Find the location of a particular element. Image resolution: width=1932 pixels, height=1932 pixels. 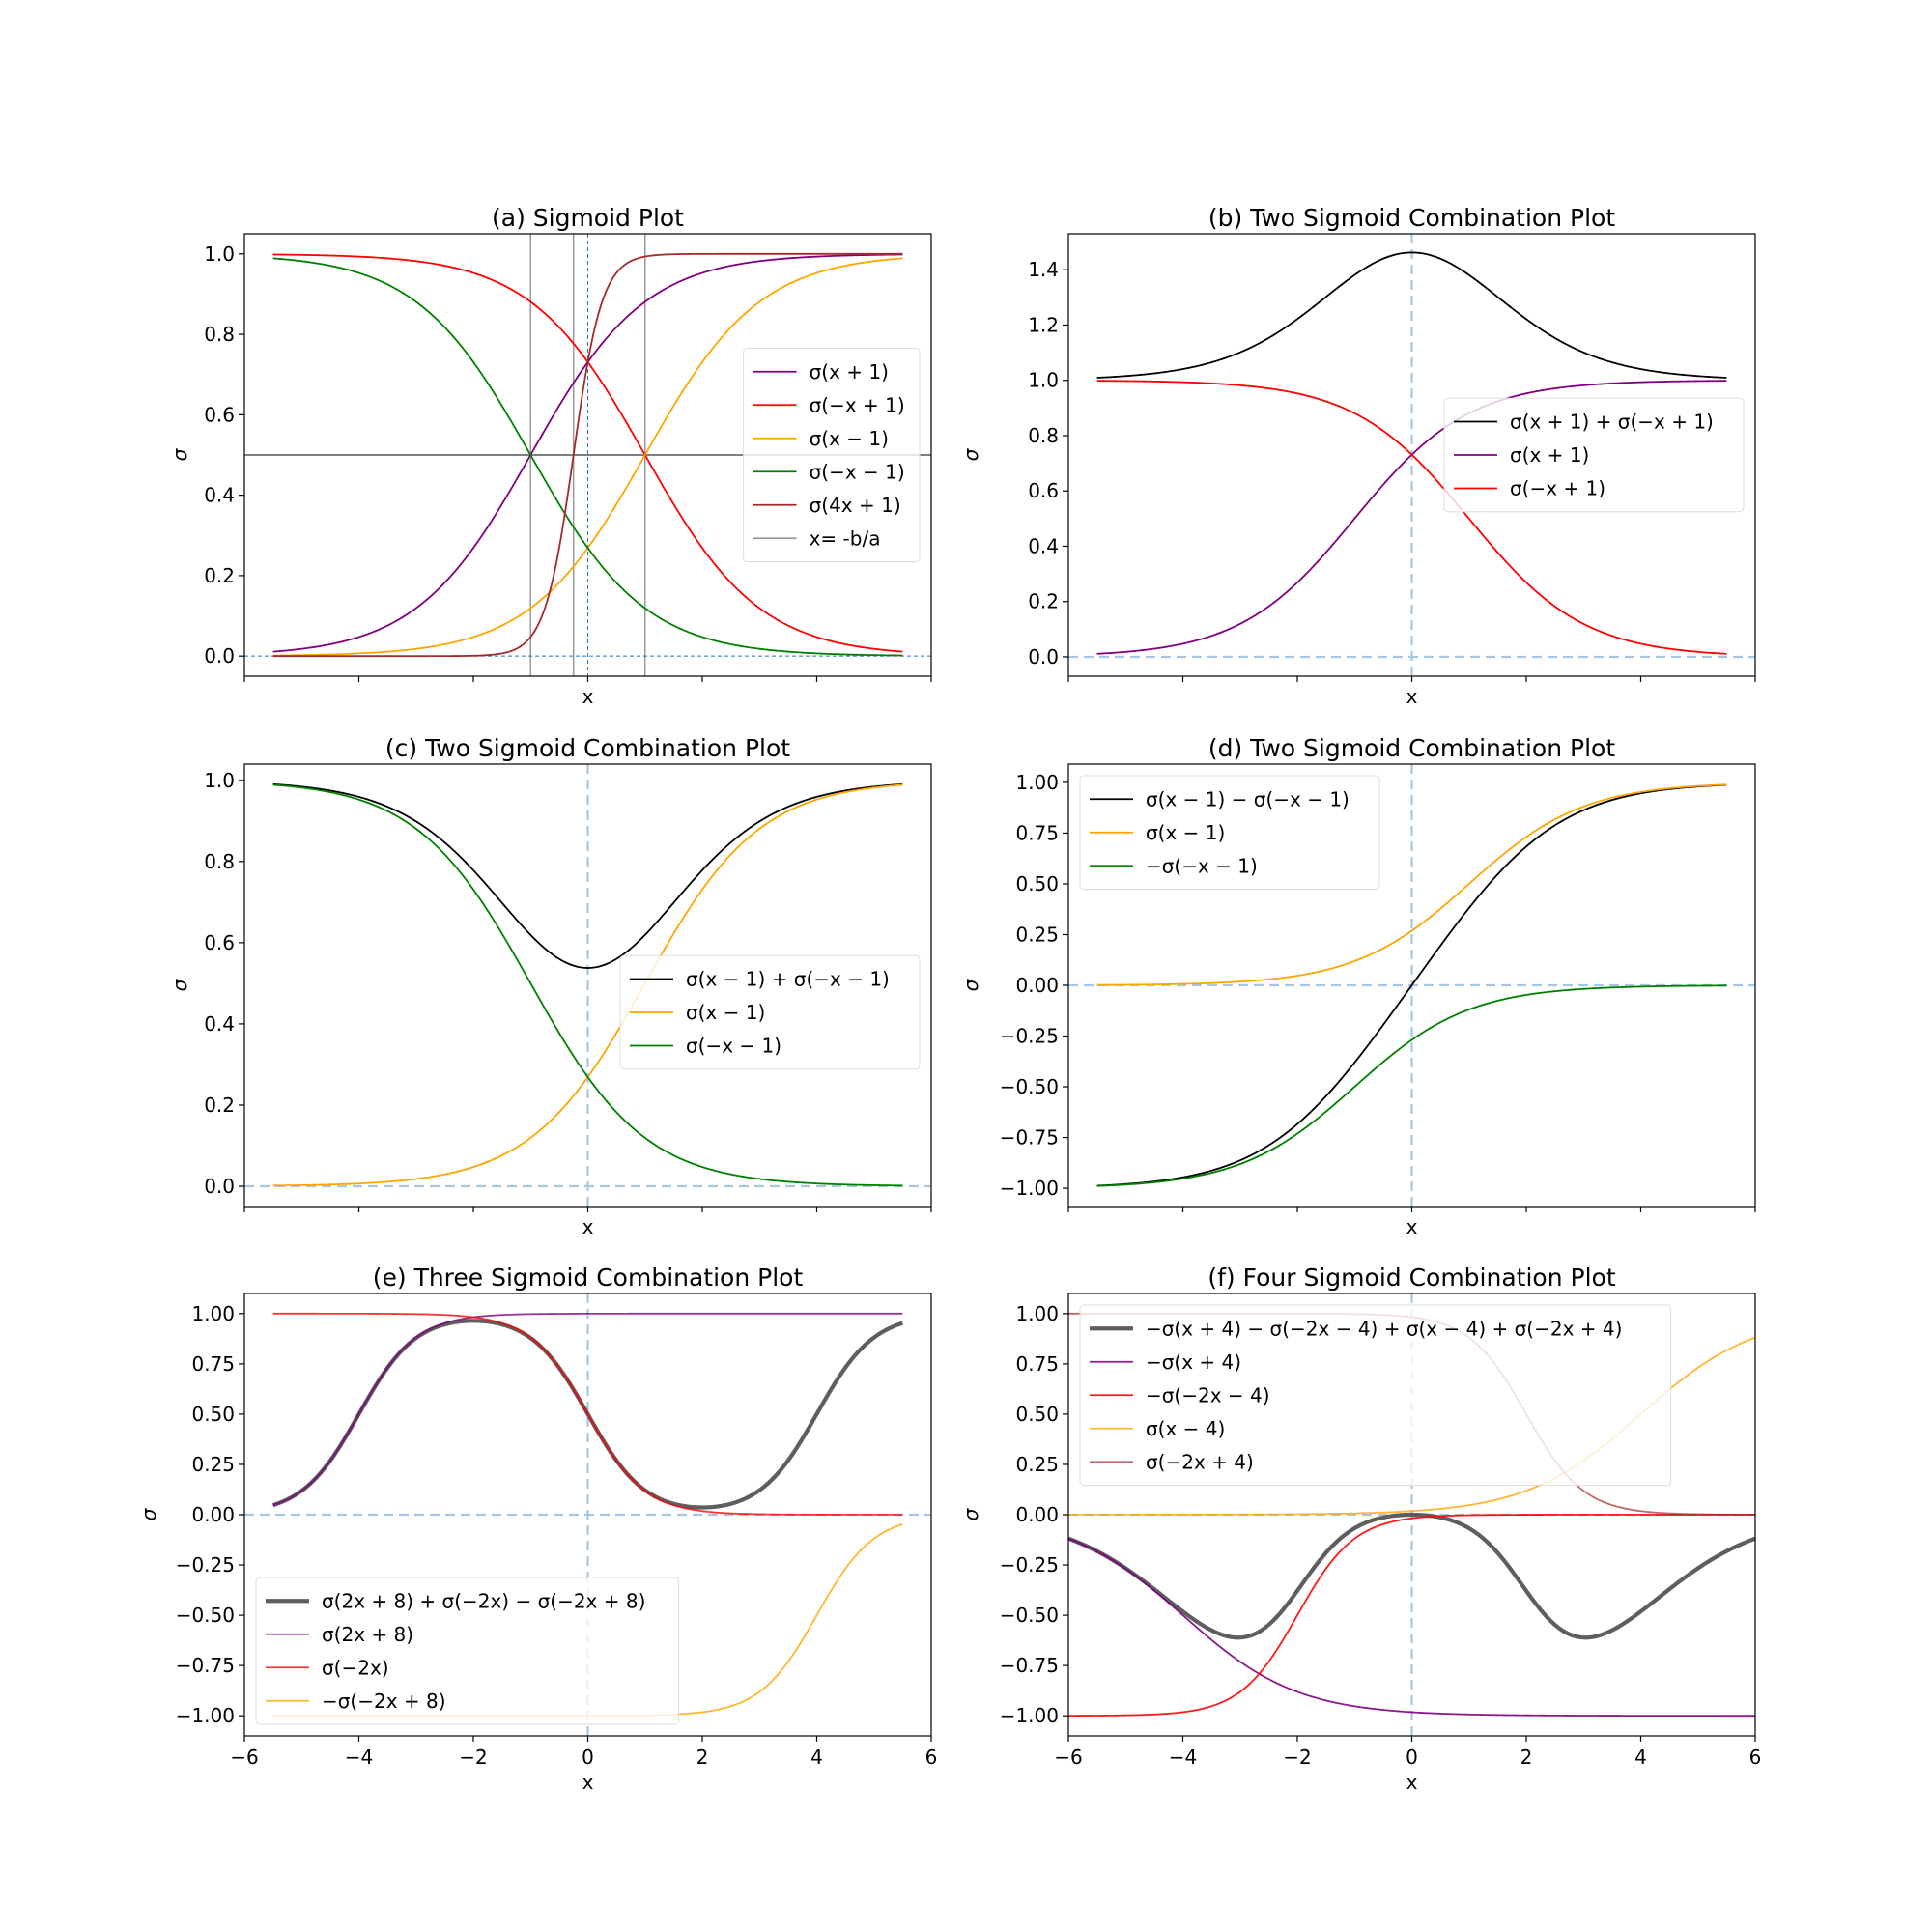

legend: σ(x + 1) + σ(−x + 1) σ(x + 1) σ(−x + 1) is located at coordinates (1594, 455).